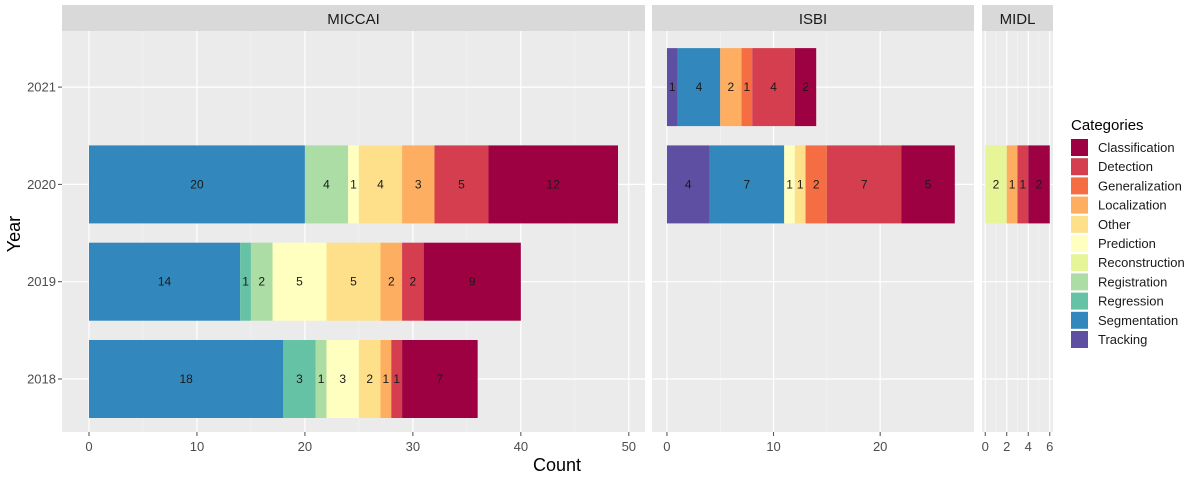  Describe the element at coordinates (521, 446) in the screenshot. I see `x-tick-label: 40` at that location.